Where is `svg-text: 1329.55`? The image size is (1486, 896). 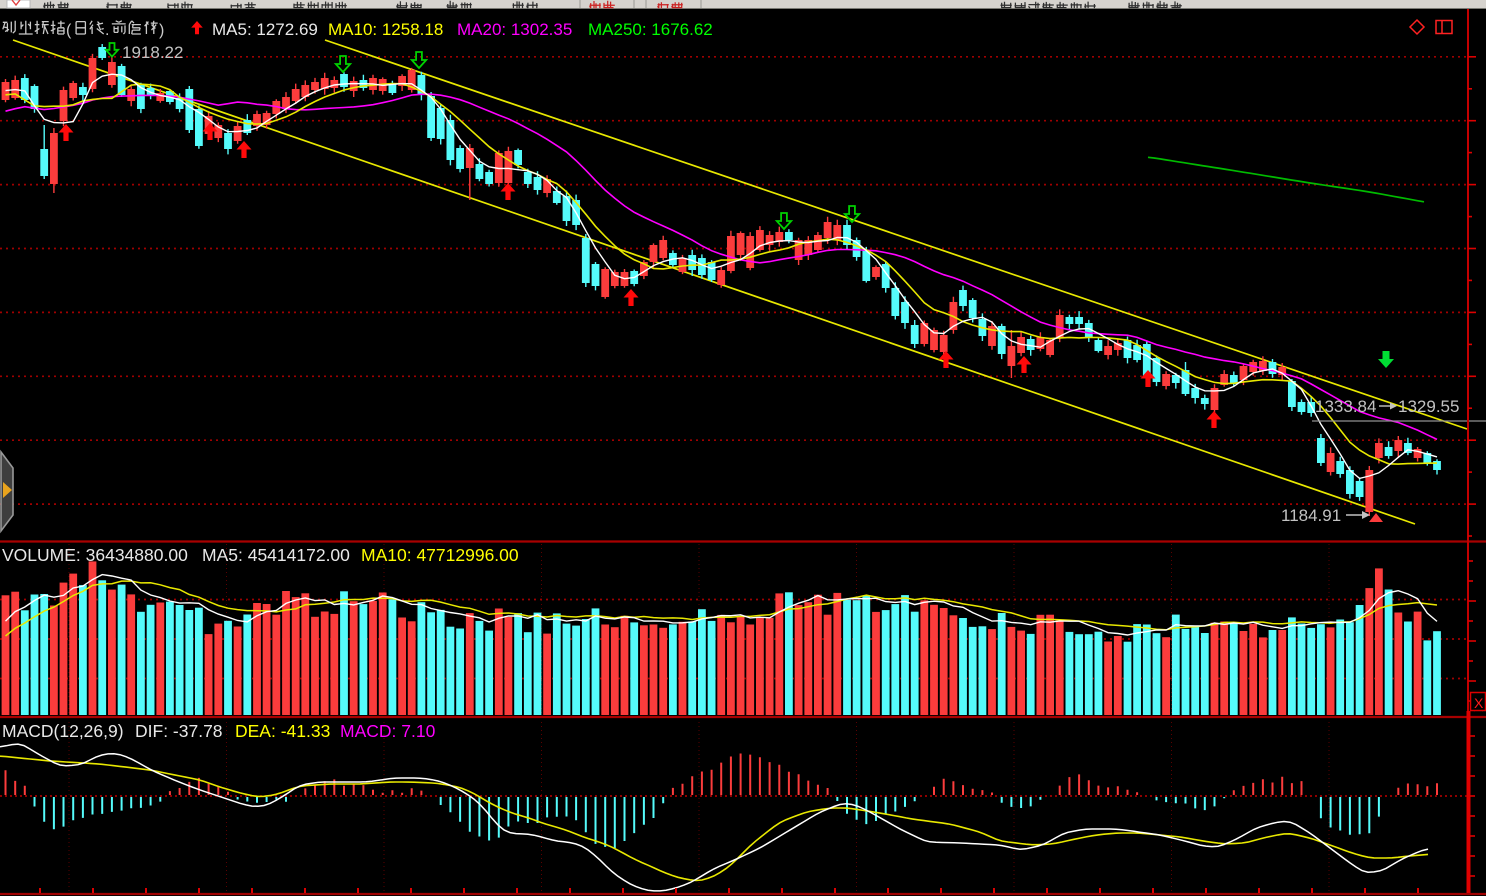
svg-text: 1329.55 is located at coordinates (1428, 406).